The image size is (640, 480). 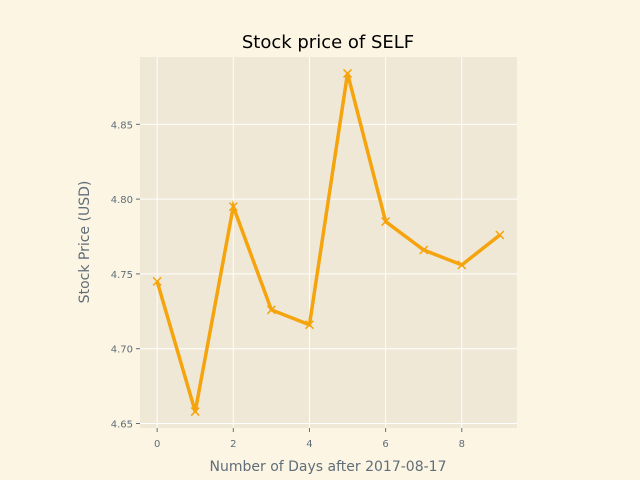 I want to click on y-axis-label: Stock Price (USD), so click(x=85, y=242).